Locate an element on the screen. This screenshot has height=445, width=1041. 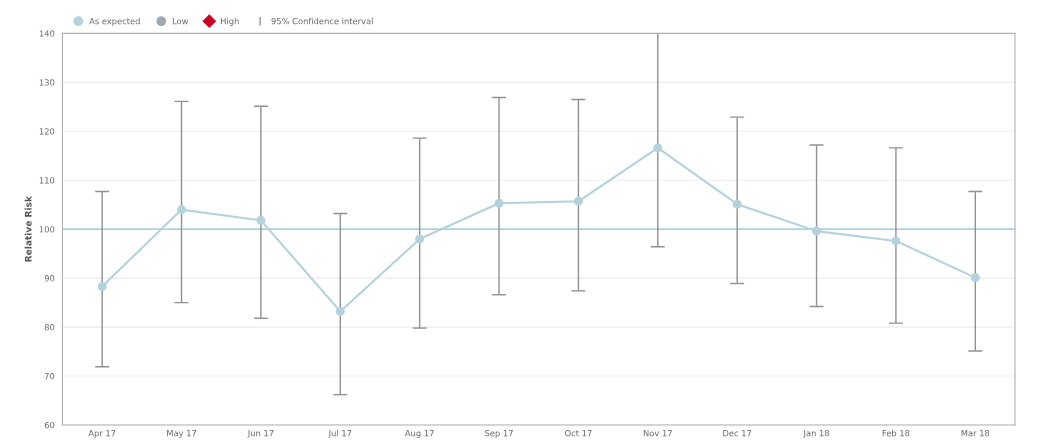
x-tick-label: Oct 17 is located at coordinates (578, 433).